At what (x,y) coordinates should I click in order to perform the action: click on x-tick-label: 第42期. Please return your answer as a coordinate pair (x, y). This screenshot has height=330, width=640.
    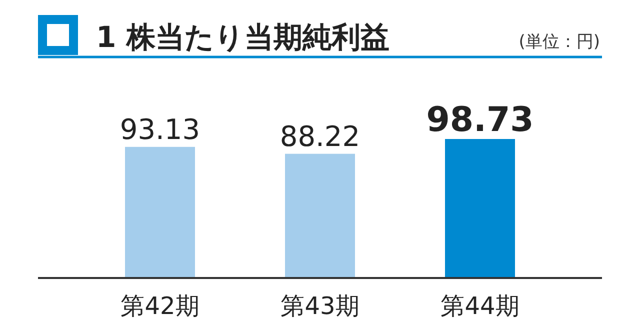
    Looking at the image, I should click on (160, 306).